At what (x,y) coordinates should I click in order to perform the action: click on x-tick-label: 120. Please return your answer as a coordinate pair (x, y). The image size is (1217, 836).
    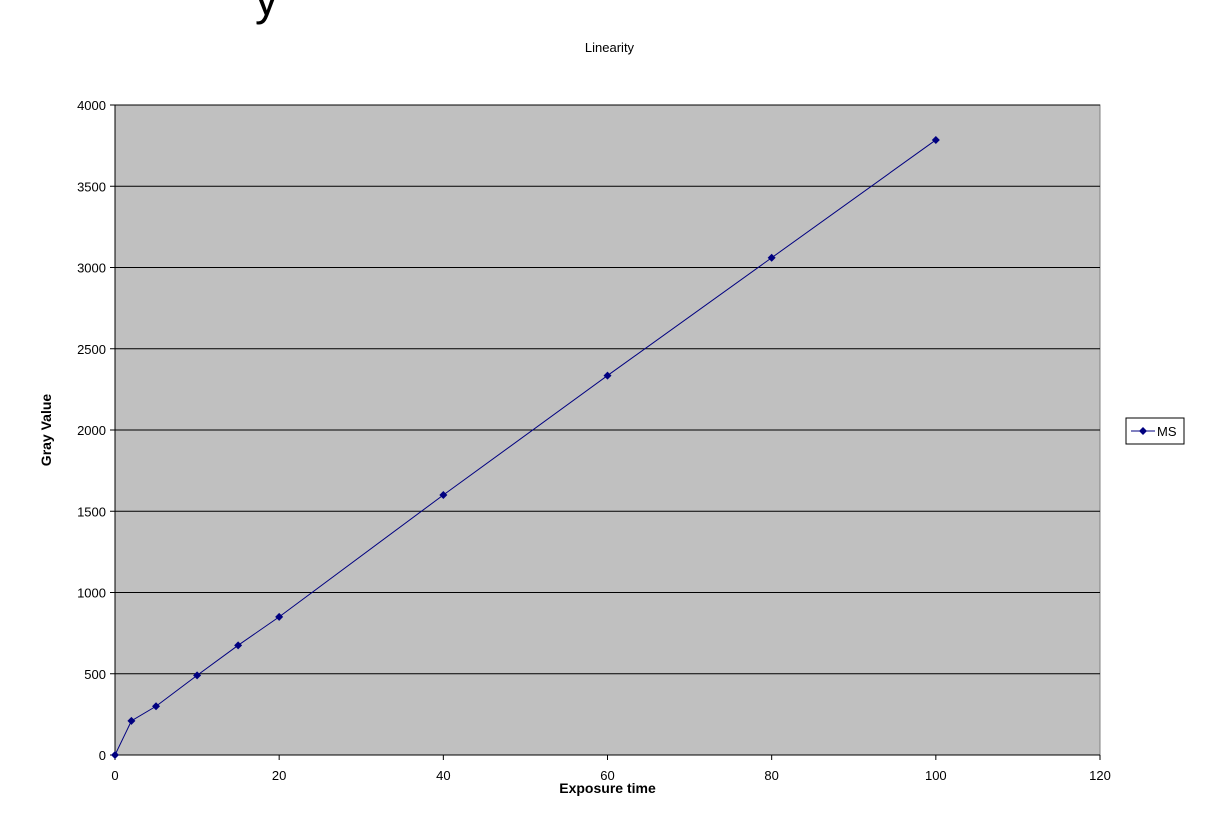
    Looking at the image, I should click on (1100, 775).